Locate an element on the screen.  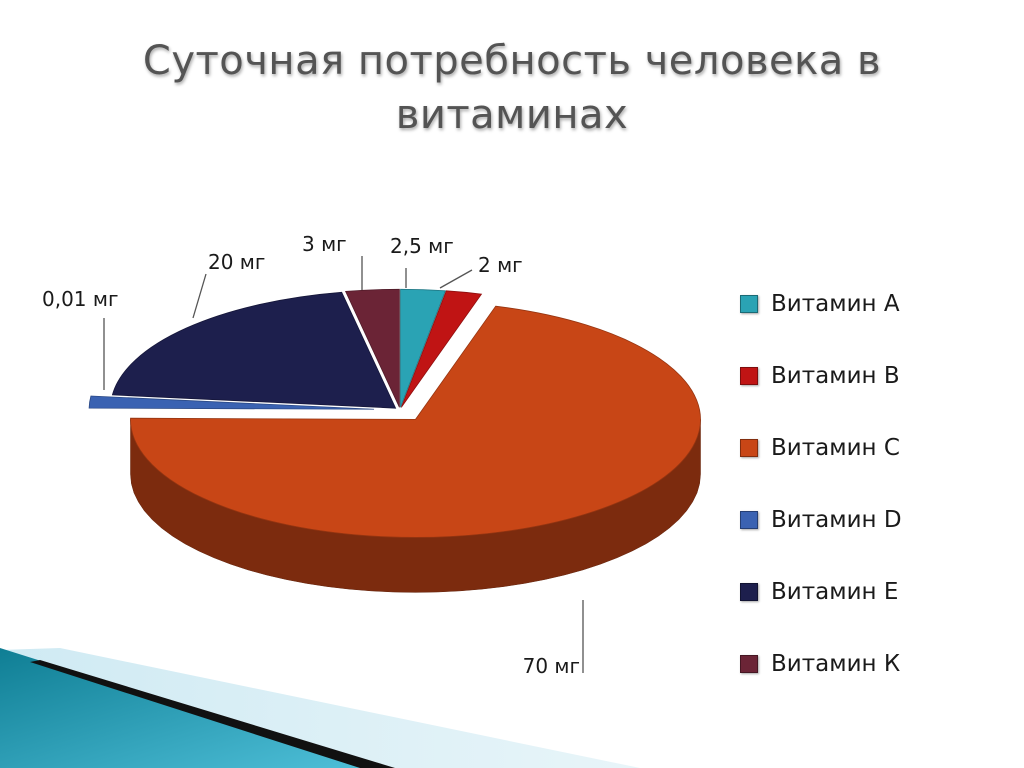
legend-item-vitamin-a: Витамин А is located at coordinates (821, 304).